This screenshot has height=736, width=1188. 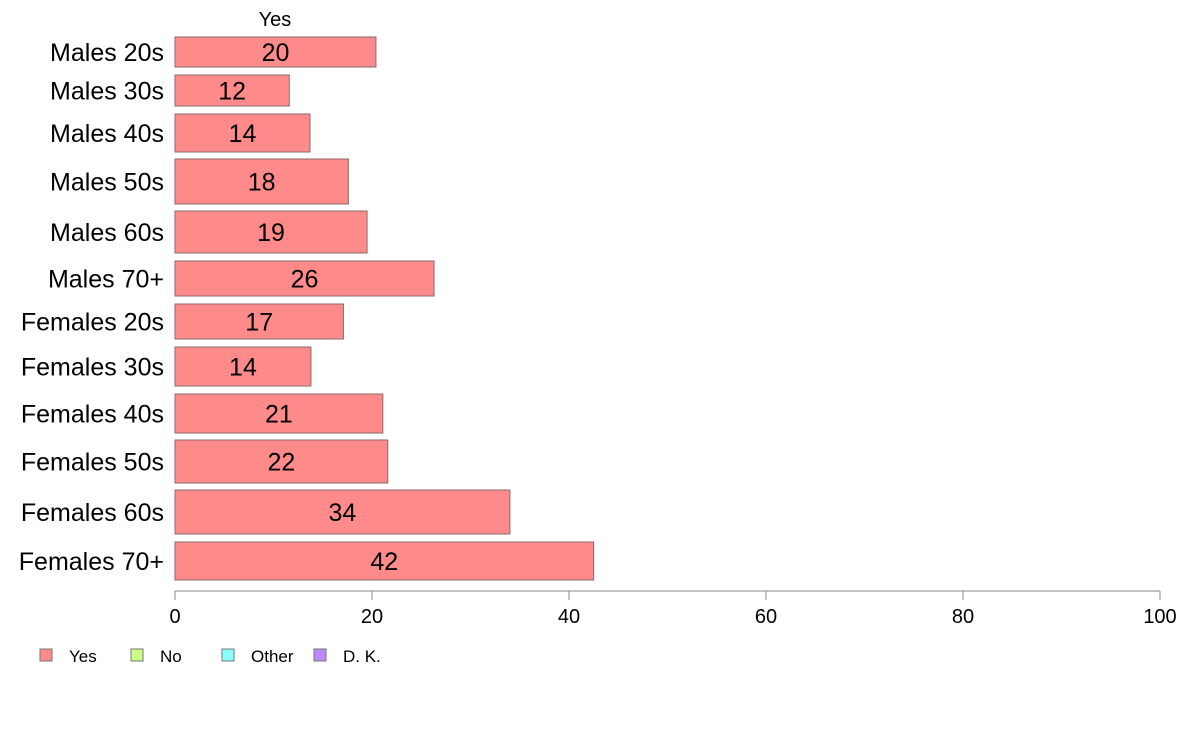 What do you see at coordinates (1159, 617) in the screenshot?
I see `x-tick-label: 100` at bounding box center [1159, 617].